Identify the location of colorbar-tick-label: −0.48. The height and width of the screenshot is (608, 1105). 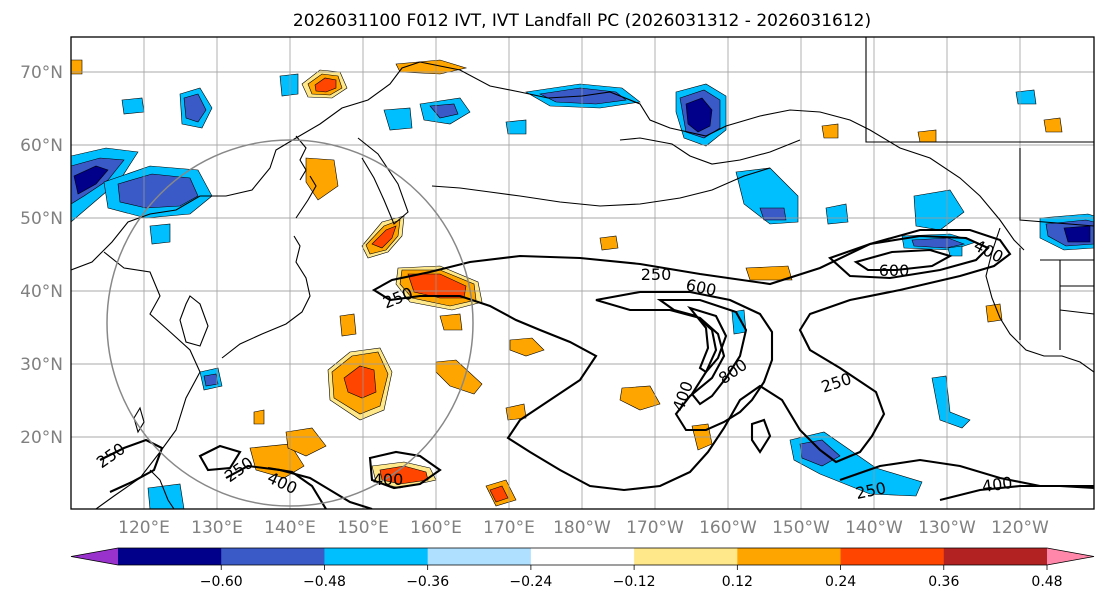
(324, 582).